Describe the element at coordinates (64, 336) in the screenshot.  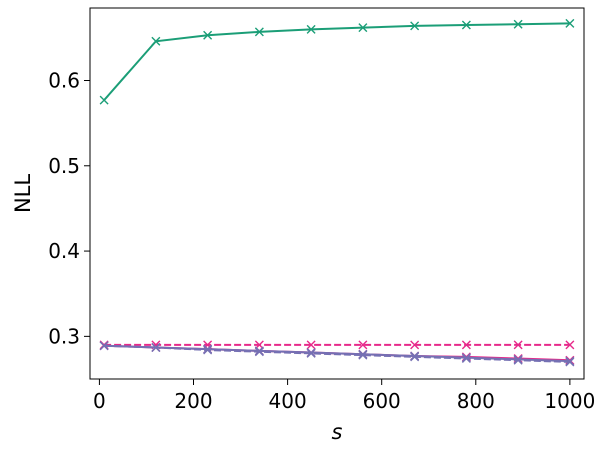
I see `y-tick-label: 0.3` at that location.